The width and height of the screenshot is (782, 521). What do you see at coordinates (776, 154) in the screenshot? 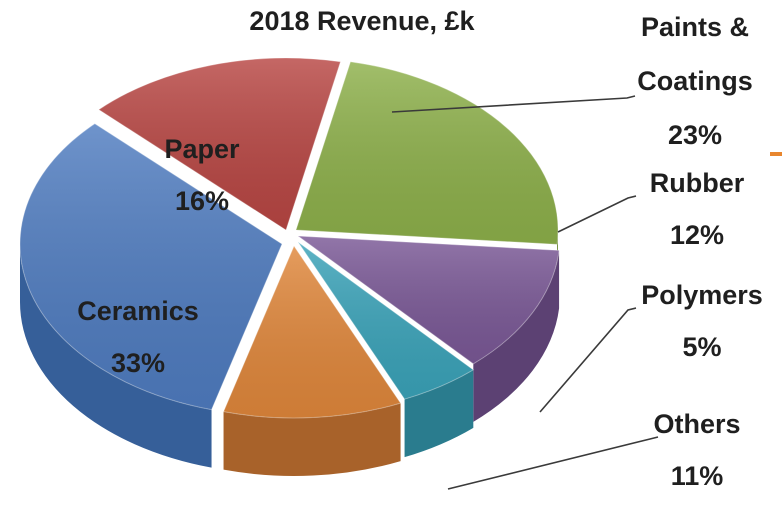
I see `accent-marker` at bounding box center [776, 154].